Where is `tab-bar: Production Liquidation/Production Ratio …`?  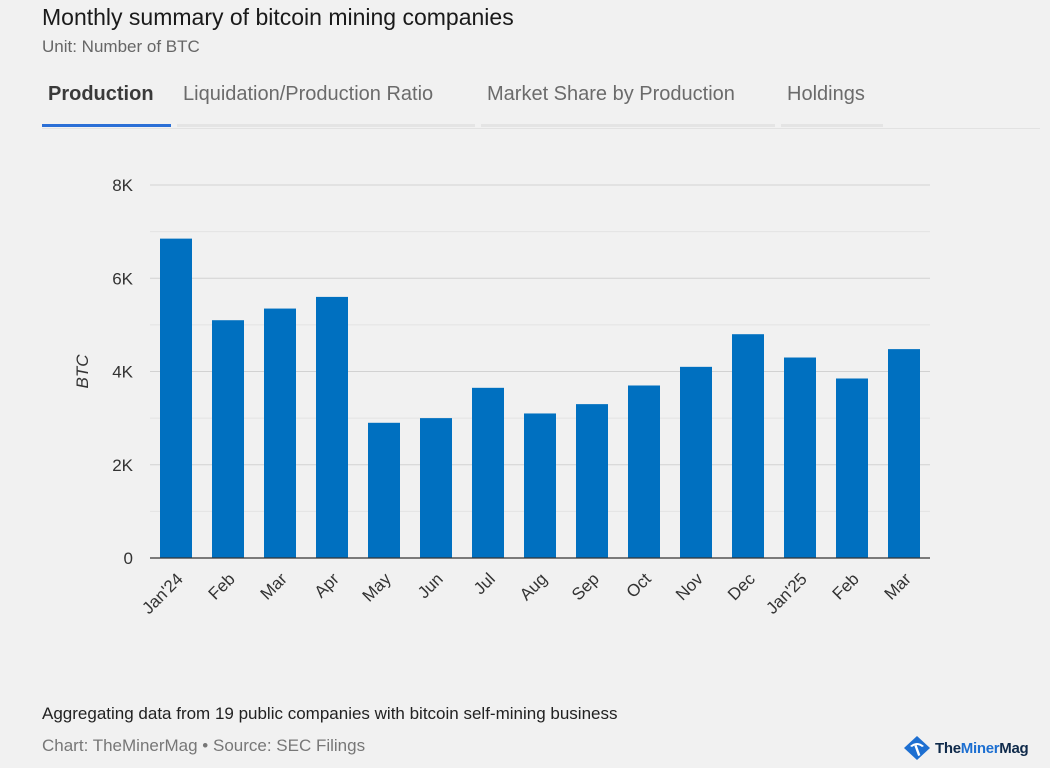 tab-bar: Production Liquidation/Production Ratio … is located at coordinates (541, 104).